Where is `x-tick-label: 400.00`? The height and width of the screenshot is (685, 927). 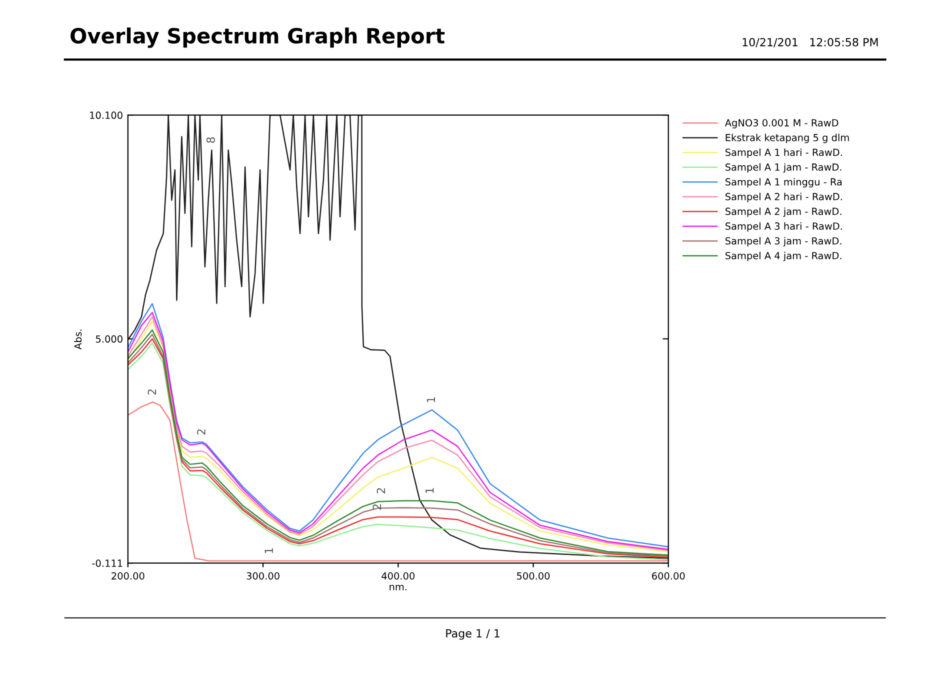
x-tick-label: 400.00 is located at coordinates (398, 576).